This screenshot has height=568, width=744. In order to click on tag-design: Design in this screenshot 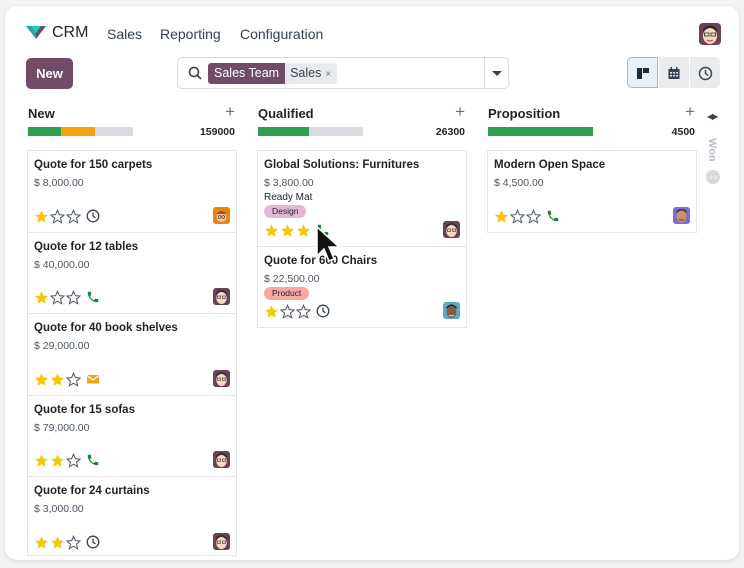, I will do `click(285, 211)`.